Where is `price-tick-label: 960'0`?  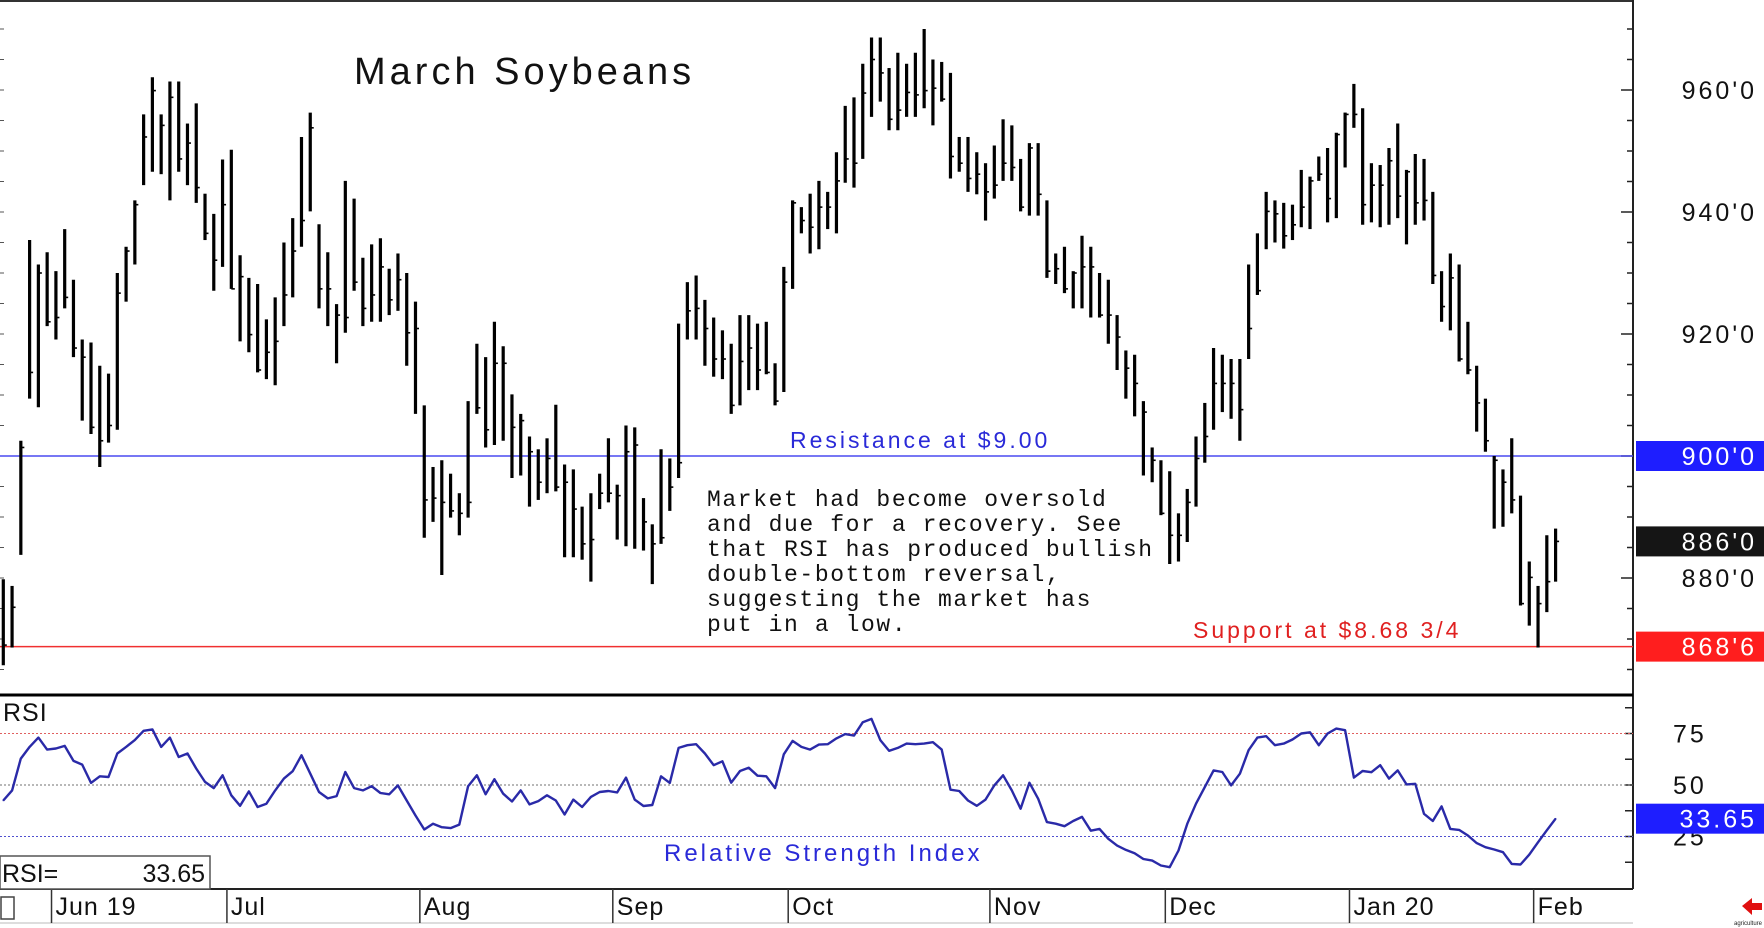
price-tick-label: 960'0 is located at coordinates (1719, 91).